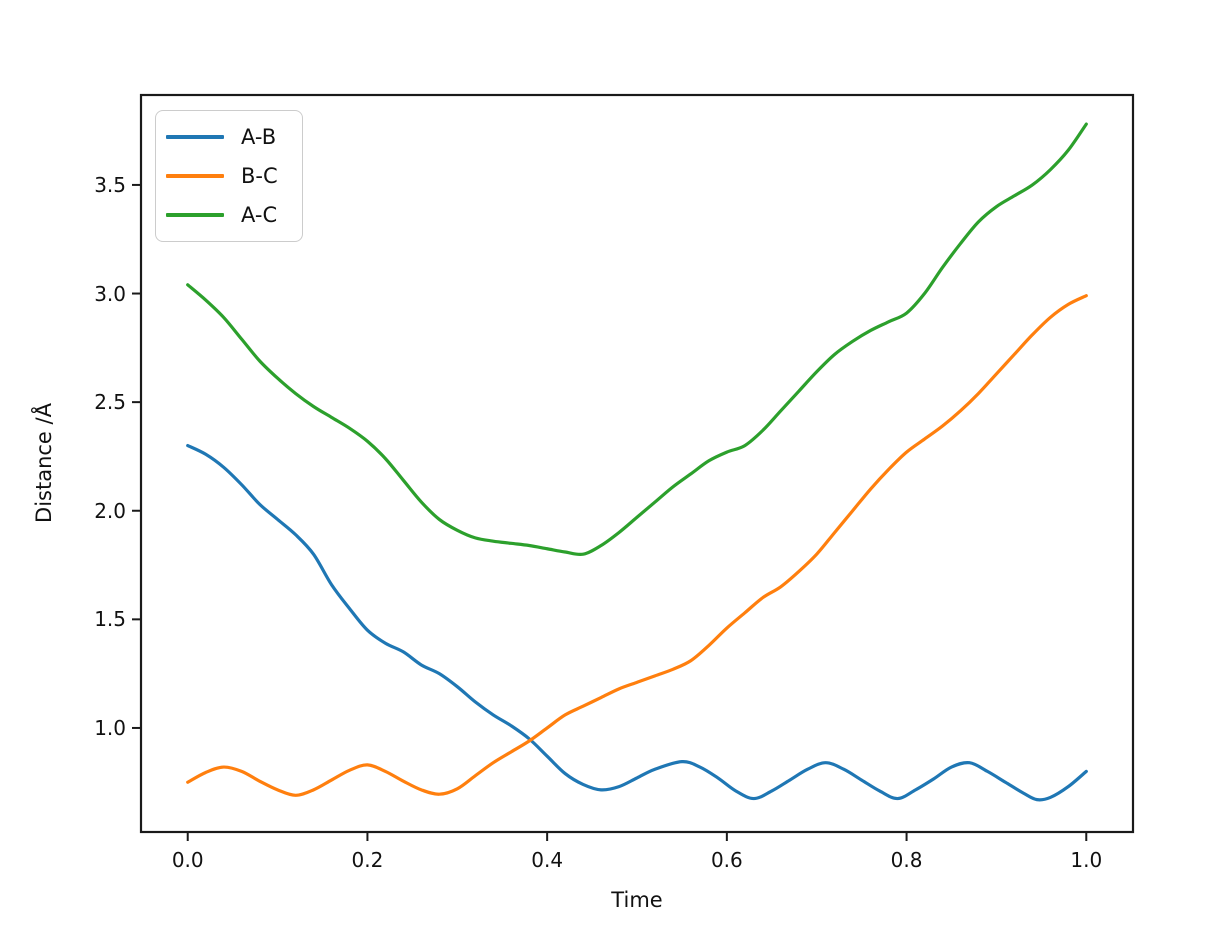 The width and height of the screenshot is (1214, 930). Describe the element at coordinates (110, 293) in the screenshot. I see `y-tick-label: 3.0` at that location.